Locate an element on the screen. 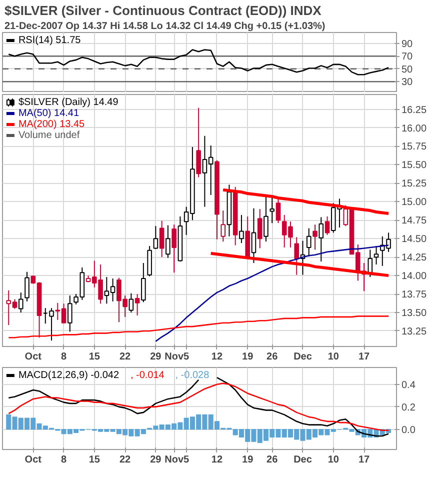 The height and width of the screenshot is (481, 437). y-tick-label: 0.2 is located at coordinates (409, 408).